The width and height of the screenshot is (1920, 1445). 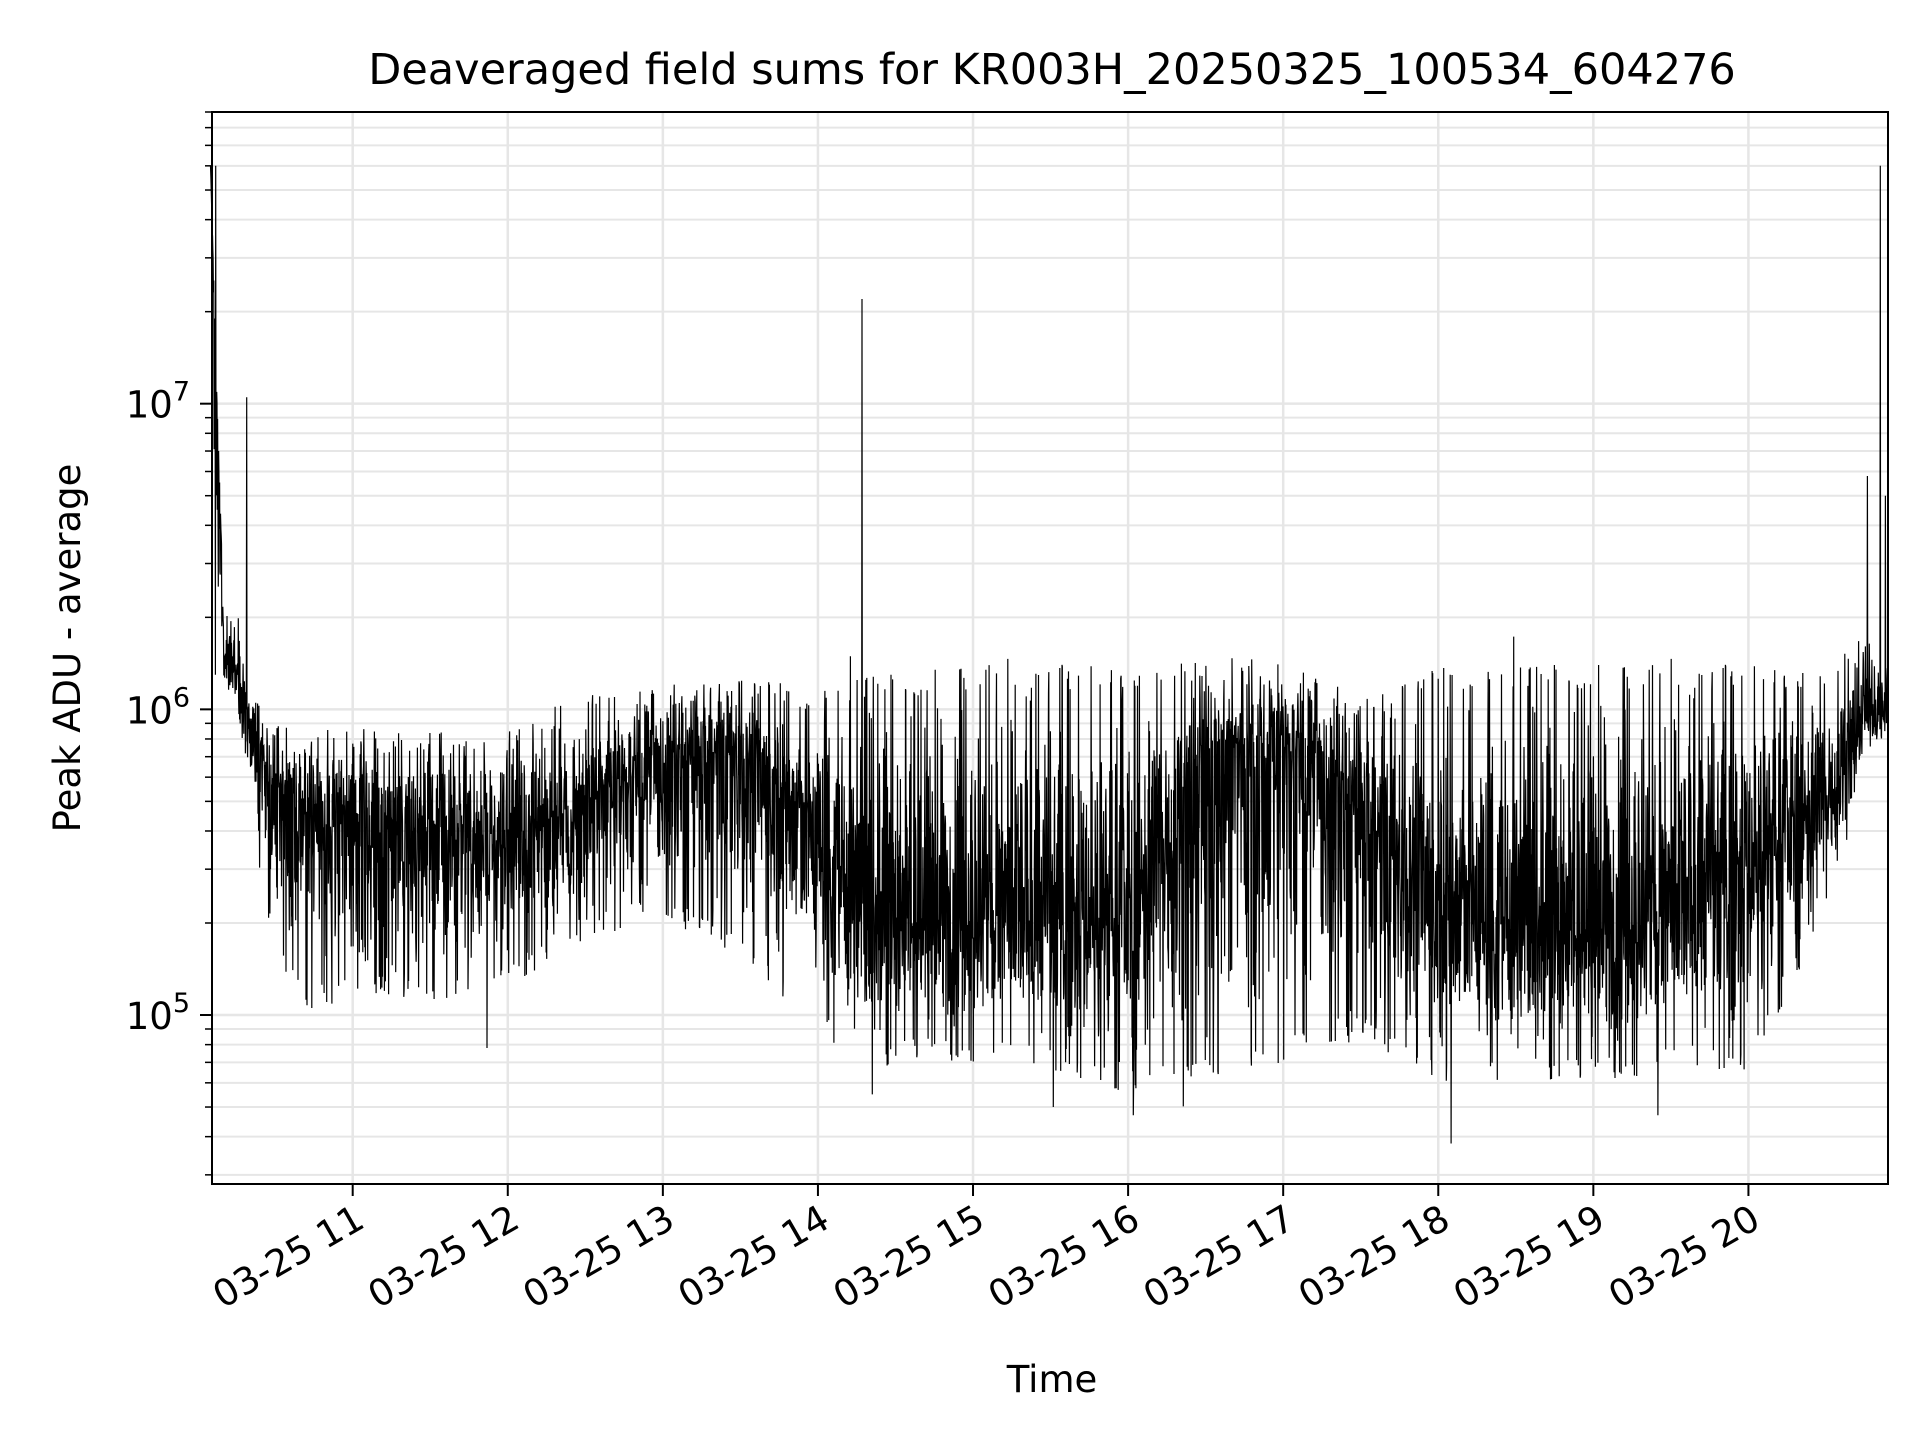 What do you see at coordinates (1052, 1379) in the screenshot?
I see `x-axis-label: Time` at bounding box center [1052, 1379].